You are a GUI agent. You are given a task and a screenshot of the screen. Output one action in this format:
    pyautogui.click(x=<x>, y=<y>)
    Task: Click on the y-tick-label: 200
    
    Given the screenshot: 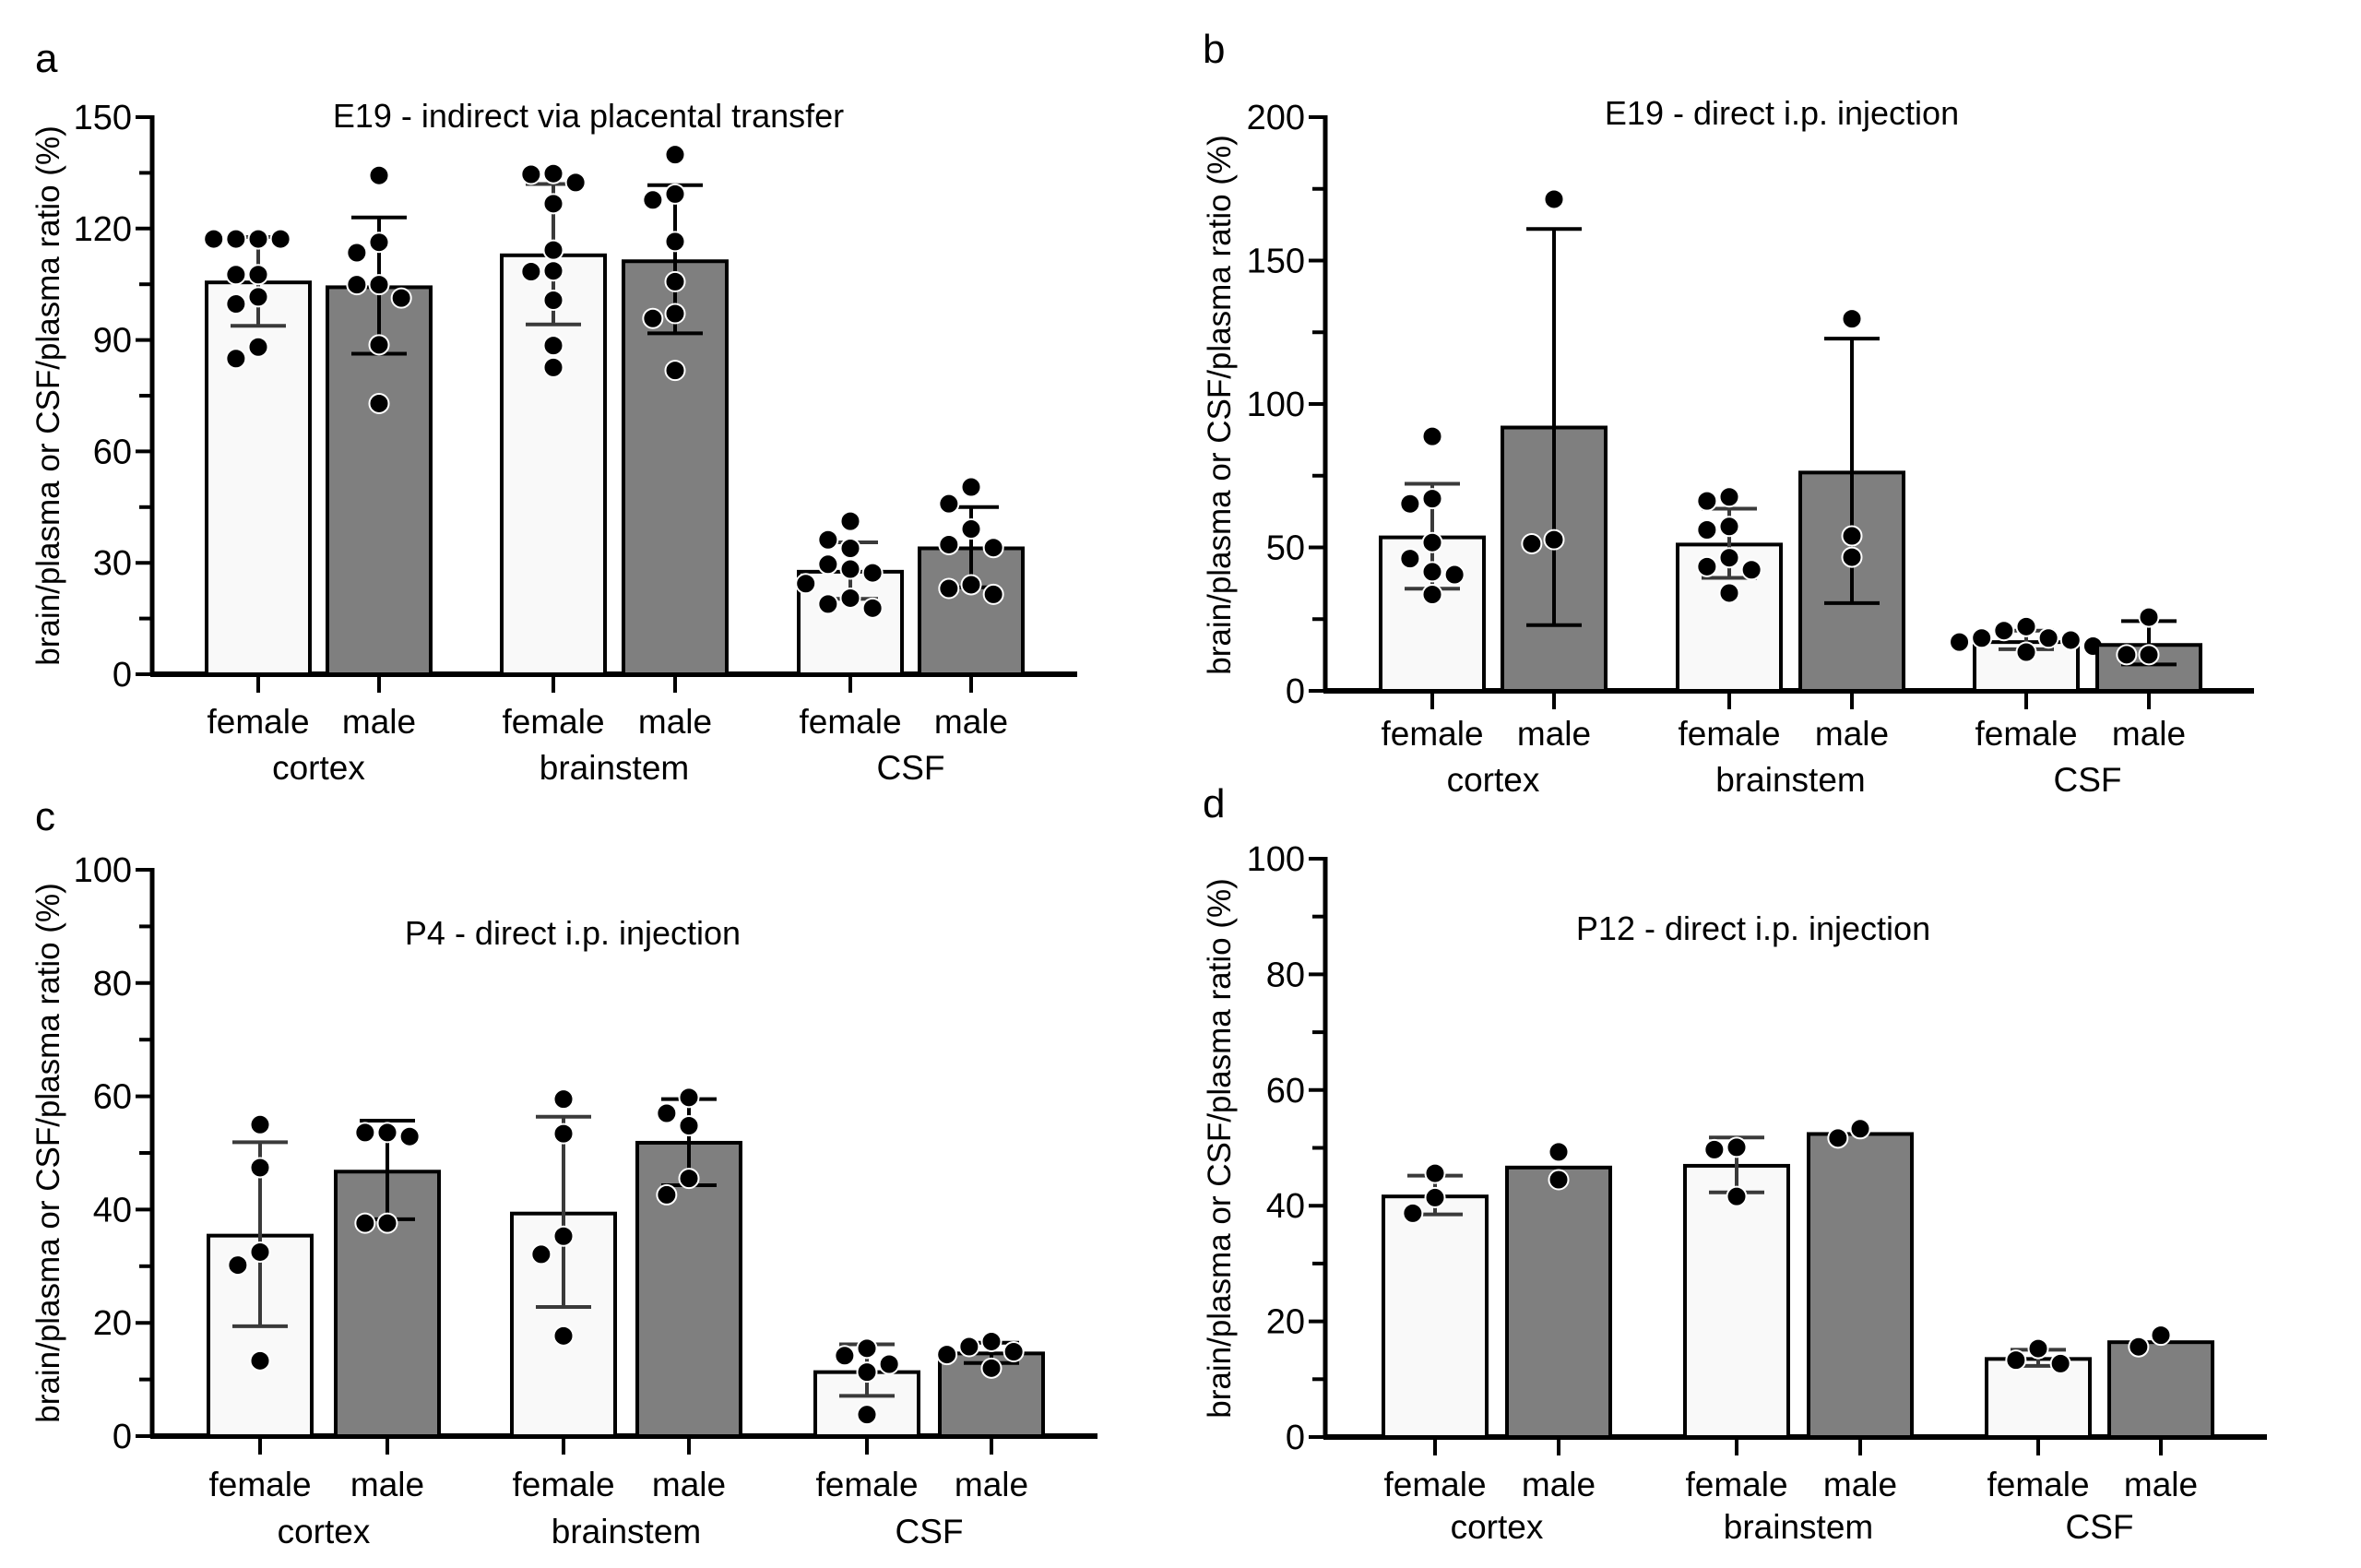 What is the action you would take?
    pyautogui.click(x=1276, y=118)
    